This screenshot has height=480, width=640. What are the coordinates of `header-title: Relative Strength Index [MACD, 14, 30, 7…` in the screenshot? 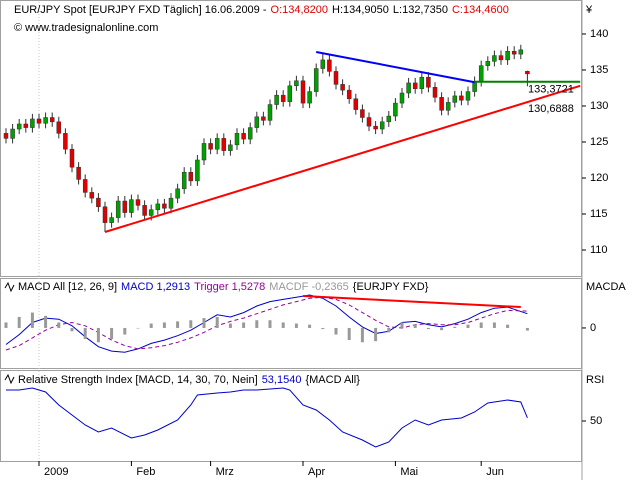 It's located at (138, 380).